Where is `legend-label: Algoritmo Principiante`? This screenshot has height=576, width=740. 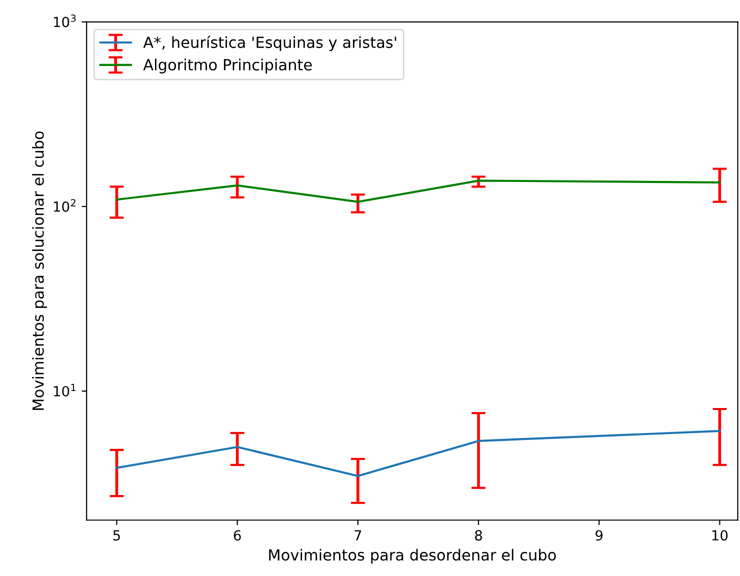 legend-label: Algoritmo Principiante is located at coordinates (227, 66).